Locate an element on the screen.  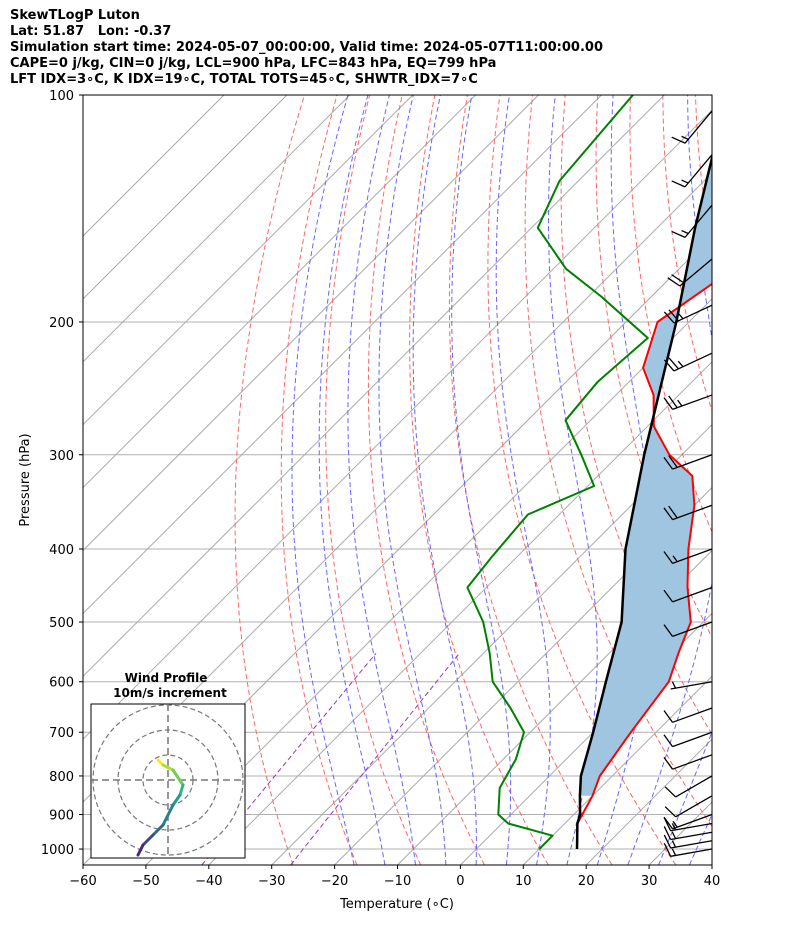
y-tick-label: 900 is located at coordinates (61, 816).